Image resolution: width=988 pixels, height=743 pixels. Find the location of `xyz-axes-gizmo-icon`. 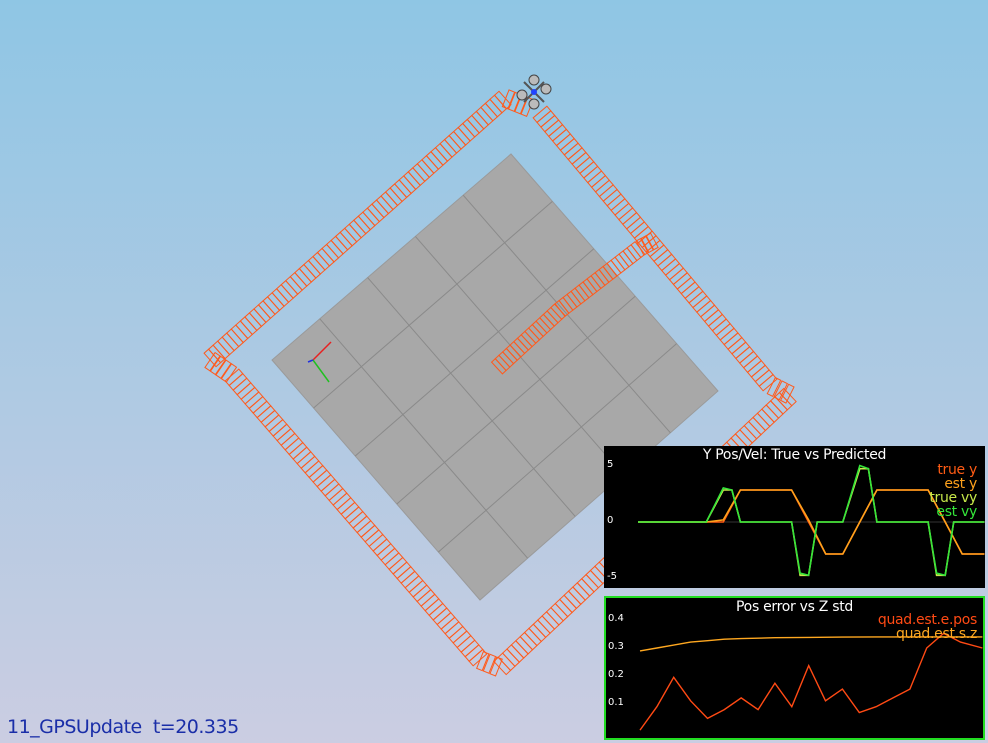

xyz-axes-gizmo-icon is located at coordinates (319, 362).